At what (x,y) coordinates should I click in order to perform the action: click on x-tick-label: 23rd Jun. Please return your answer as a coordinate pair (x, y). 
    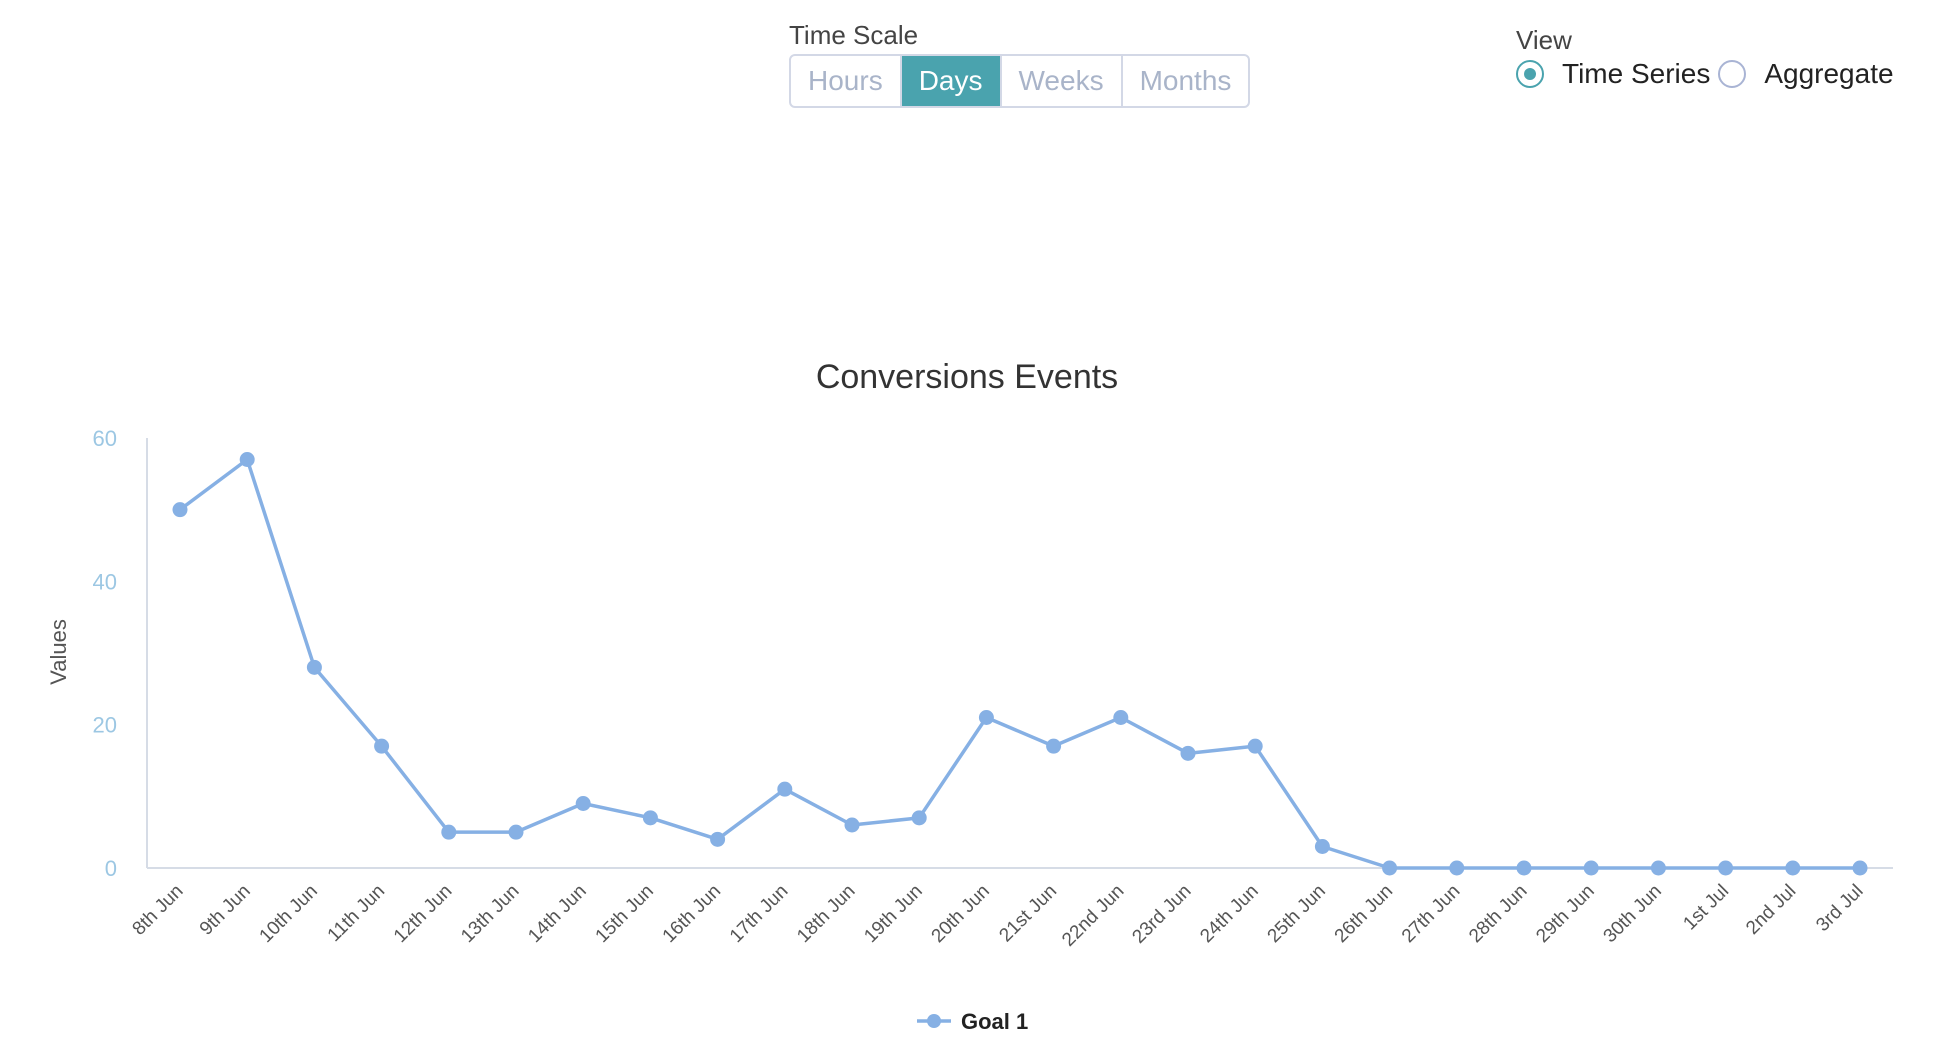
    Looking at the image, I should click on (1161, 914).